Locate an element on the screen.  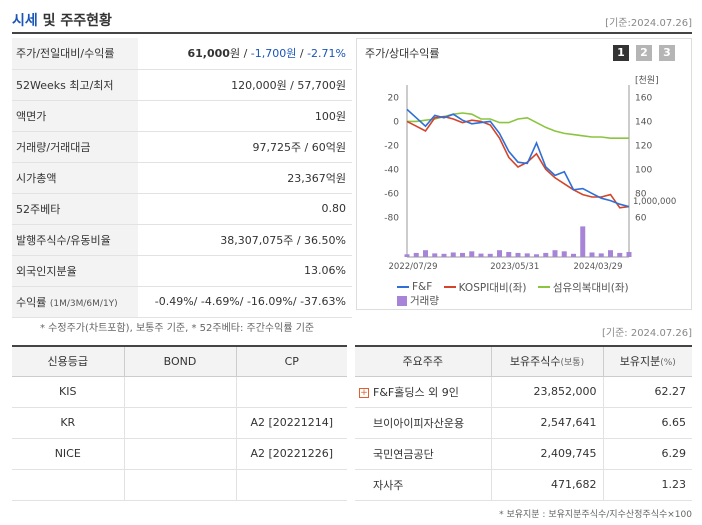
info-row-volume: 거래량/거래대금 97,725주 / 60억원 is located at coordinates (182, 147).